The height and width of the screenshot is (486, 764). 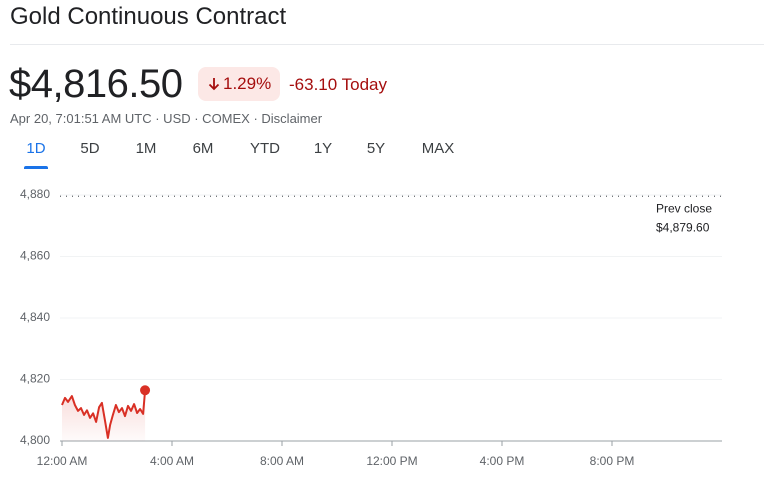 What do you see at coordinates (282, 461) in the screenshot?
I see `x-tick-label: 8:00 AM` at bounding box center [282, 461].